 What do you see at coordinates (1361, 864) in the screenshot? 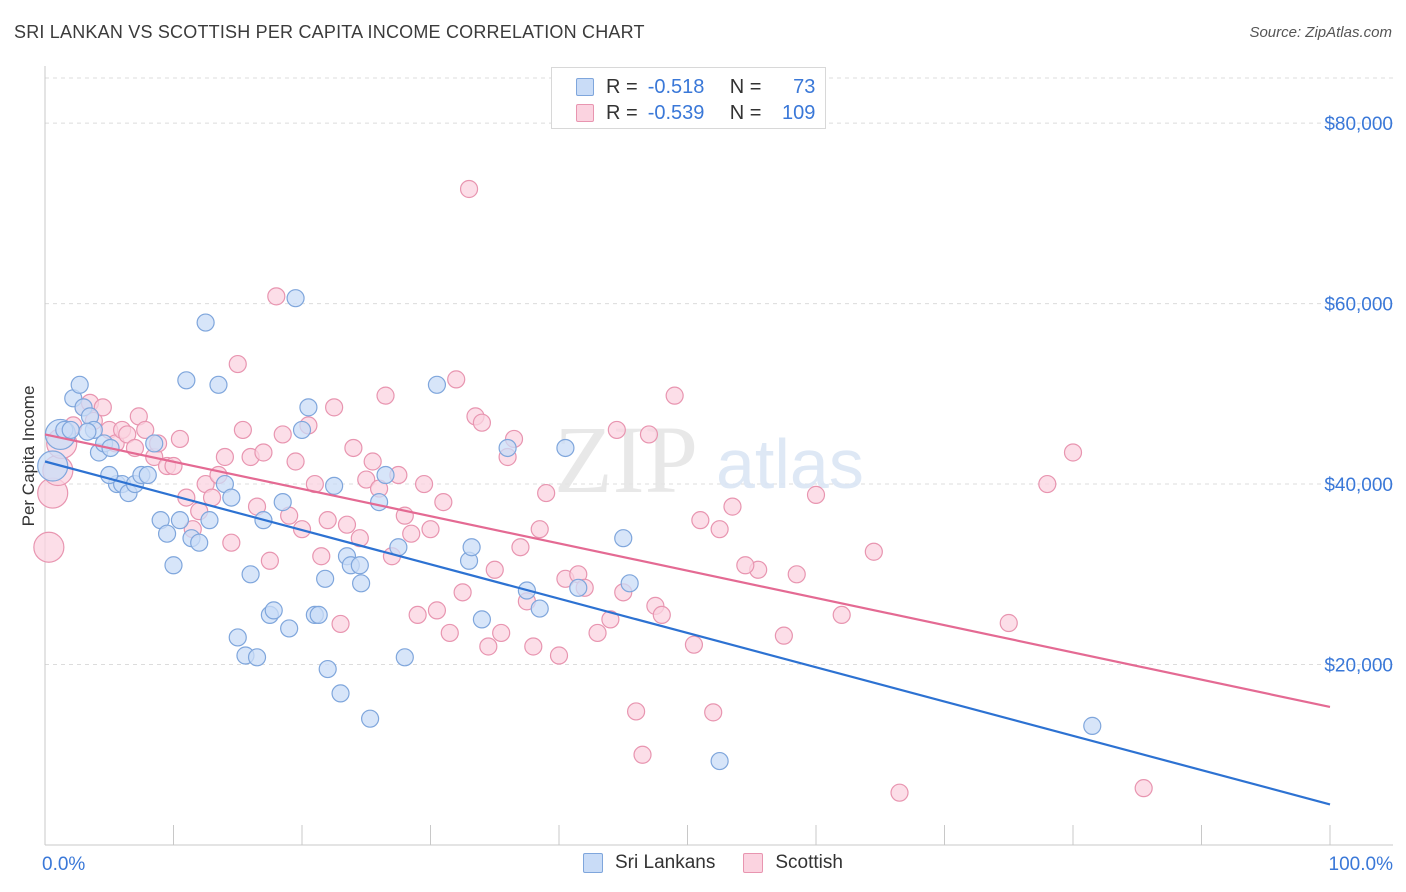
I see `x-tick-label: 100.0%` at bounding box center [1361, 864].